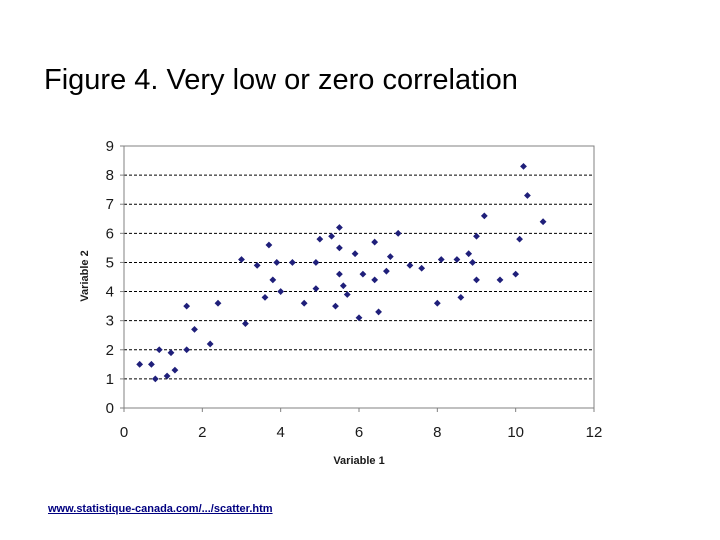  What do you see at coordinates (202, 432) in the screenshot?
I see `x-tick-label: 2` at bounding box center [202, 432].